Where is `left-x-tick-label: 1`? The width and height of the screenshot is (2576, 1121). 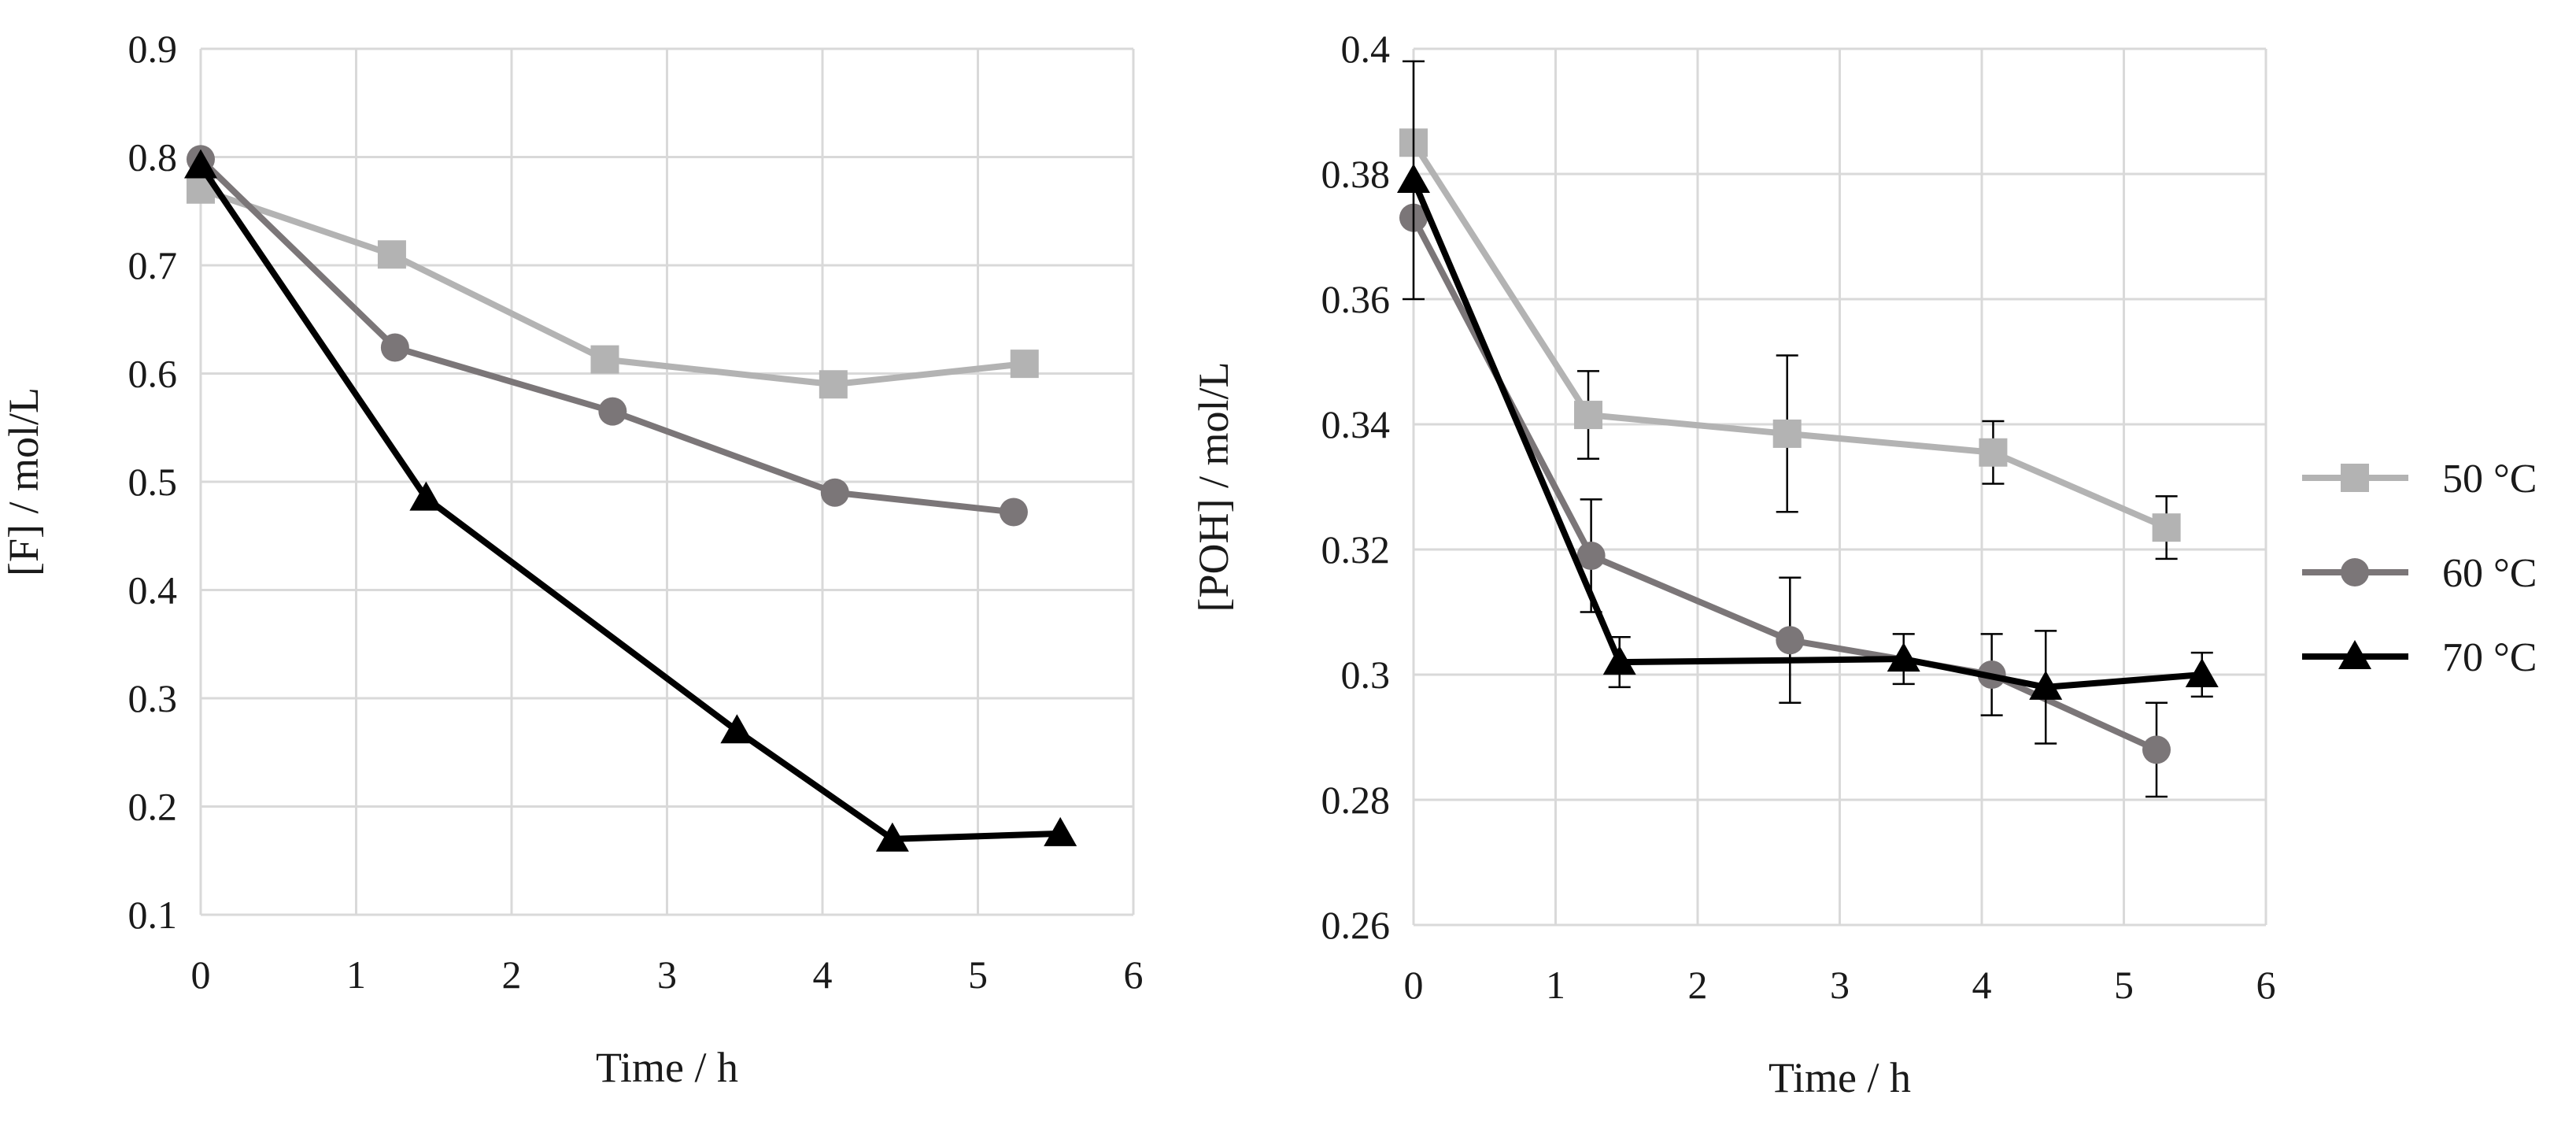
left-x-tick-label: 1 is located at coordinates (356, 975).